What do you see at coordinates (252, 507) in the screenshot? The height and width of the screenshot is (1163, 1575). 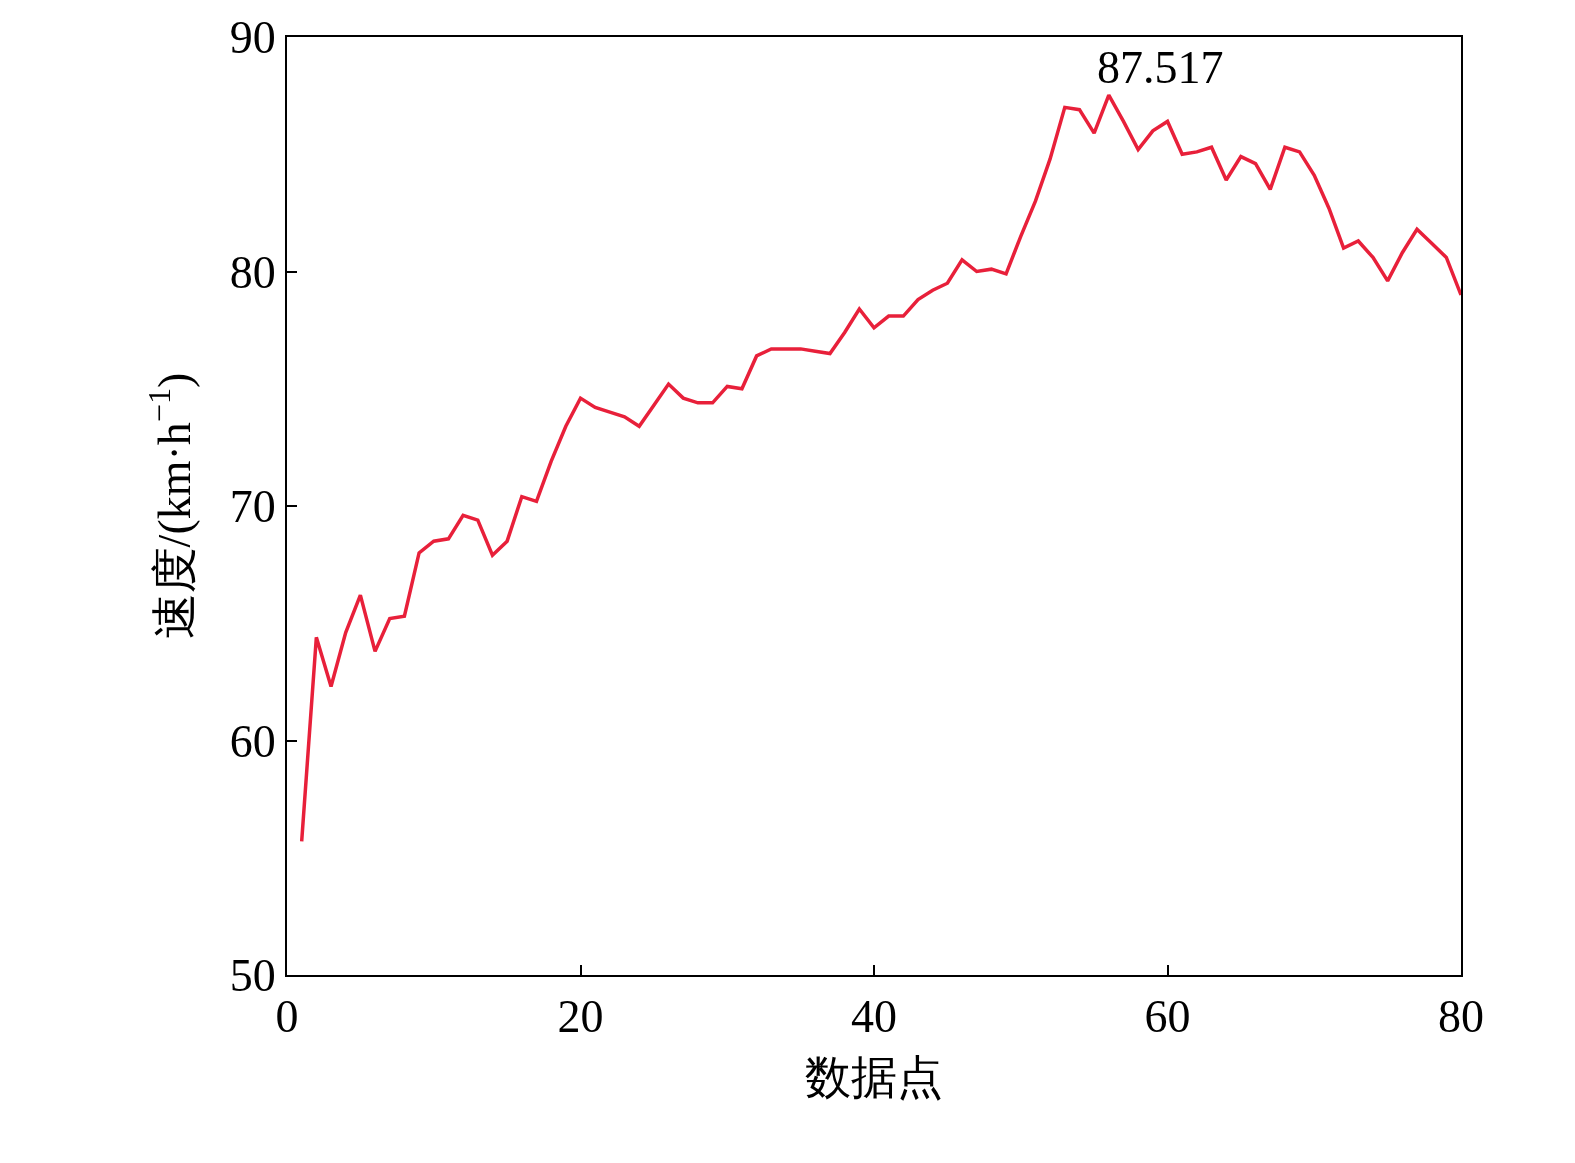 I see `y-tick-label: 70` at bounding box center [252, 507].